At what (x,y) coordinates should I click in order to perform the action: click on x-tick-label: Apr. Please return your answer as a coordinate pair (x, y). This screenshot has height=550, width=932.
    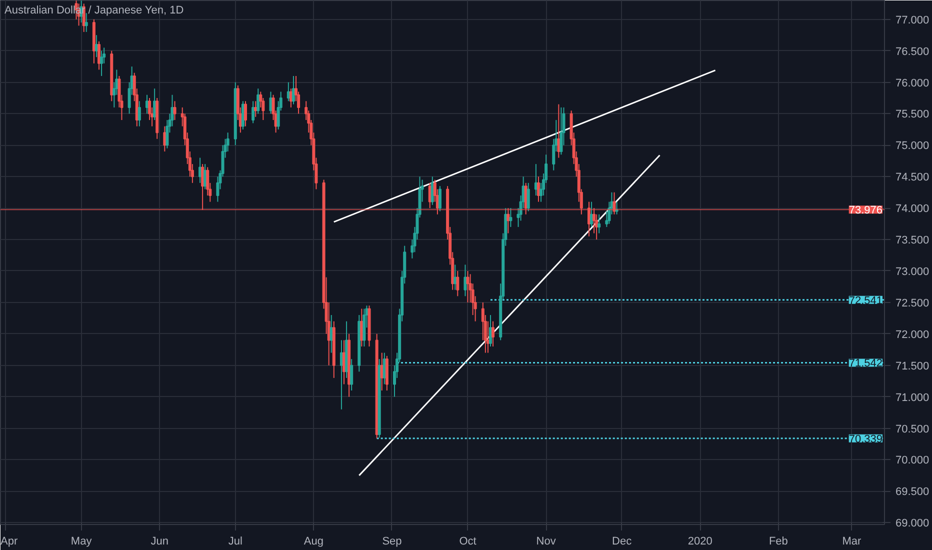
    Looking at the image, I should click on (9, 542).